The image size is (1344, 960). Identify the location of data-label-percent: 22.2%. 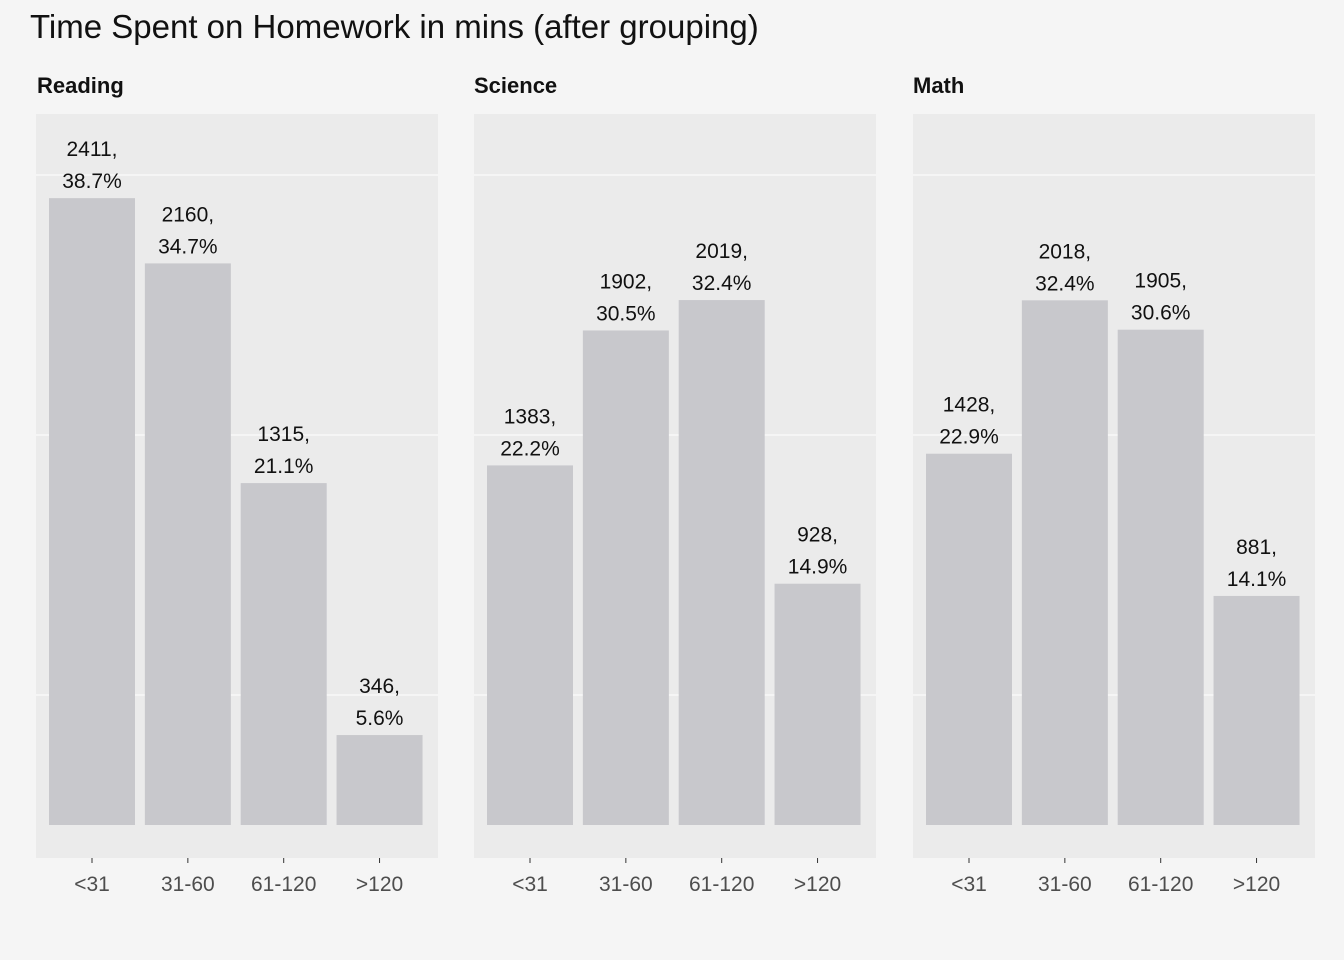
(530, 448).